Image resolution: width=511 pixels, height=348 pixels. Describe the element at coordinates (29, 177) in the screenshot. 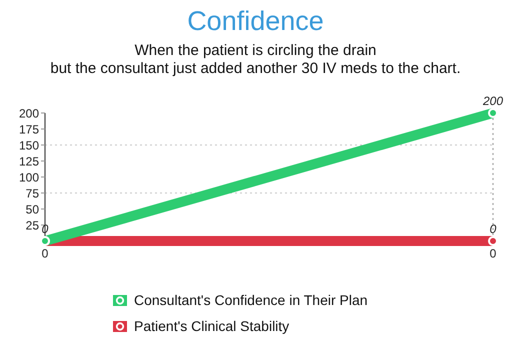

I see `y-tick-label: 100` at that location.